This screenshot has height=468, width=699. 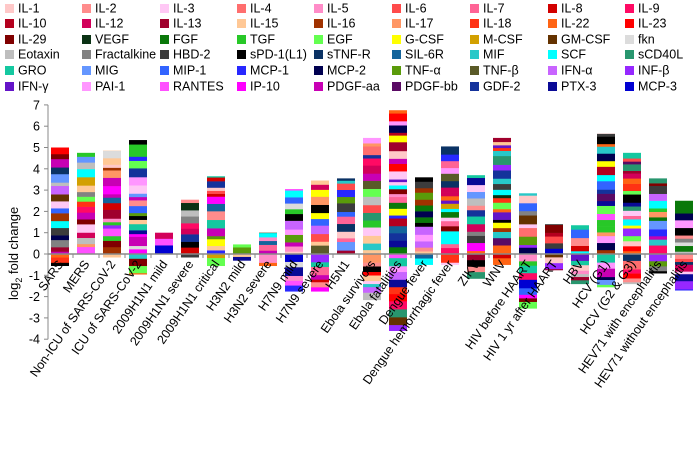 I want to click on legend-item: IL-17, so click(x=413, y=24).